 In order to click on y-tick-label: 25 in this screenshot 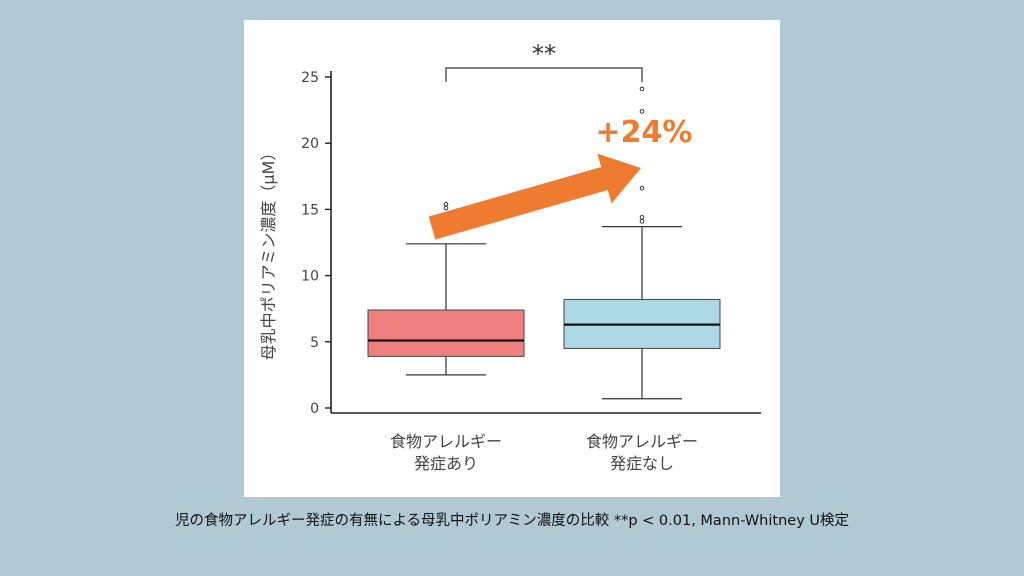, I will do `click(310, 78)`.